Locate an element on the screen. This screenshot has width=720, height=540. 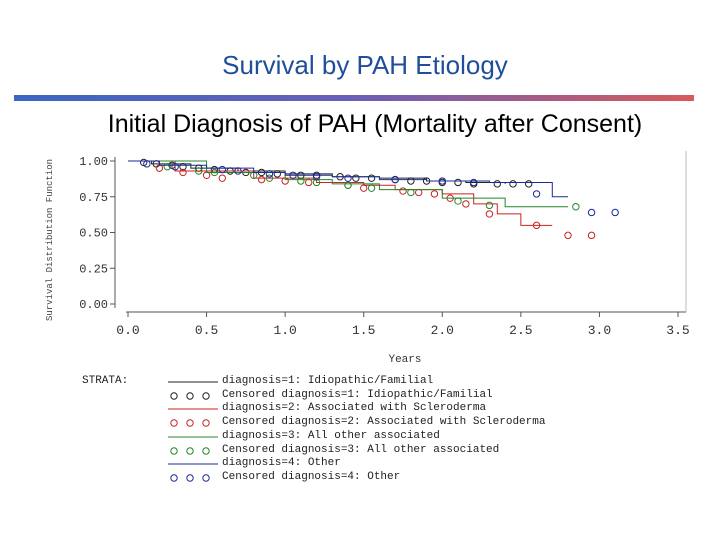
y-axis-label: Survival Distribution Function is located at coordinates (50, 240).